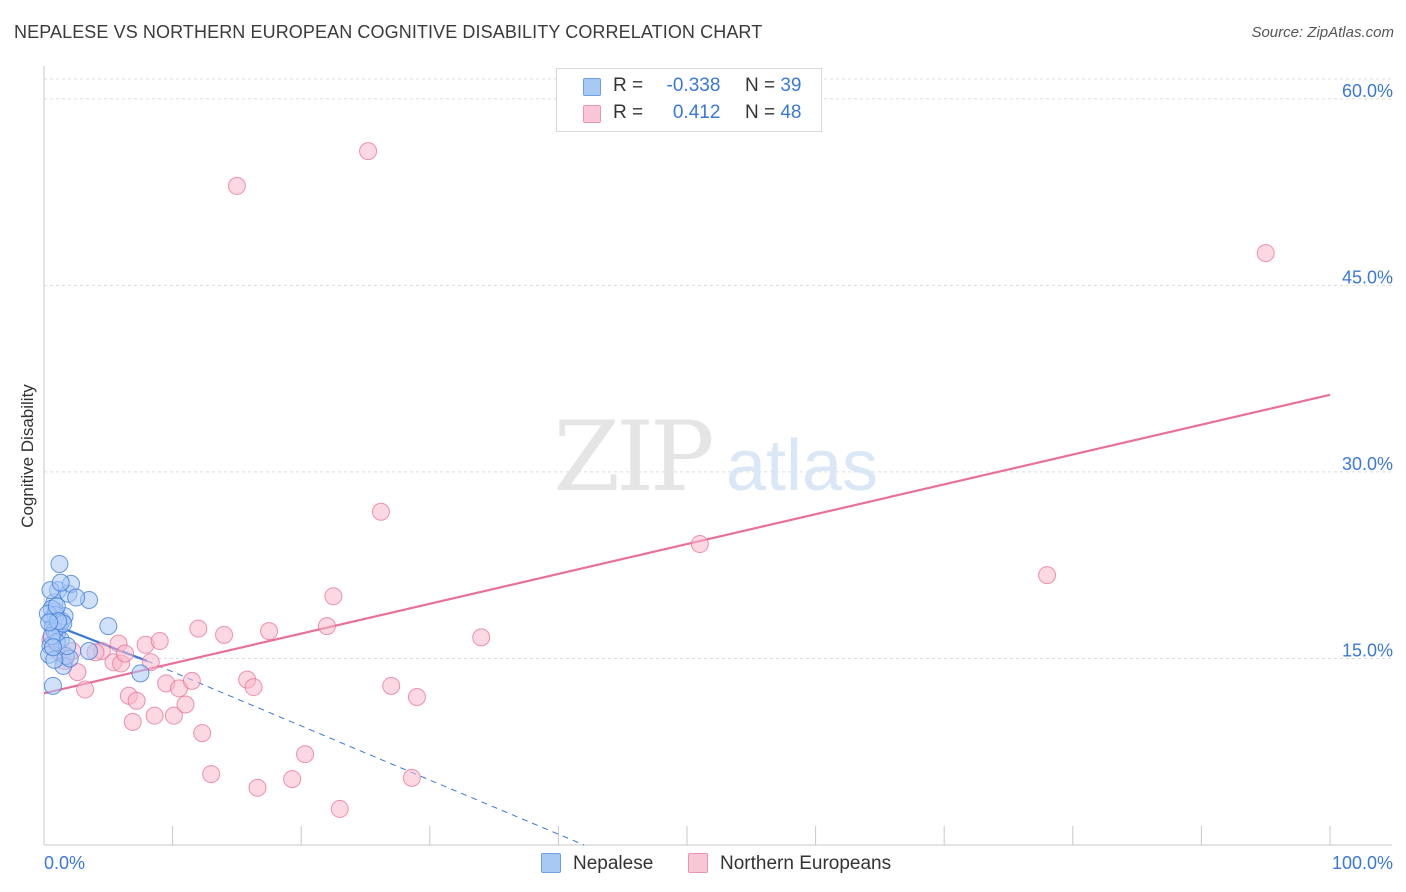  I want to click on x-tick-label: 0.0%, so click(64, 863).